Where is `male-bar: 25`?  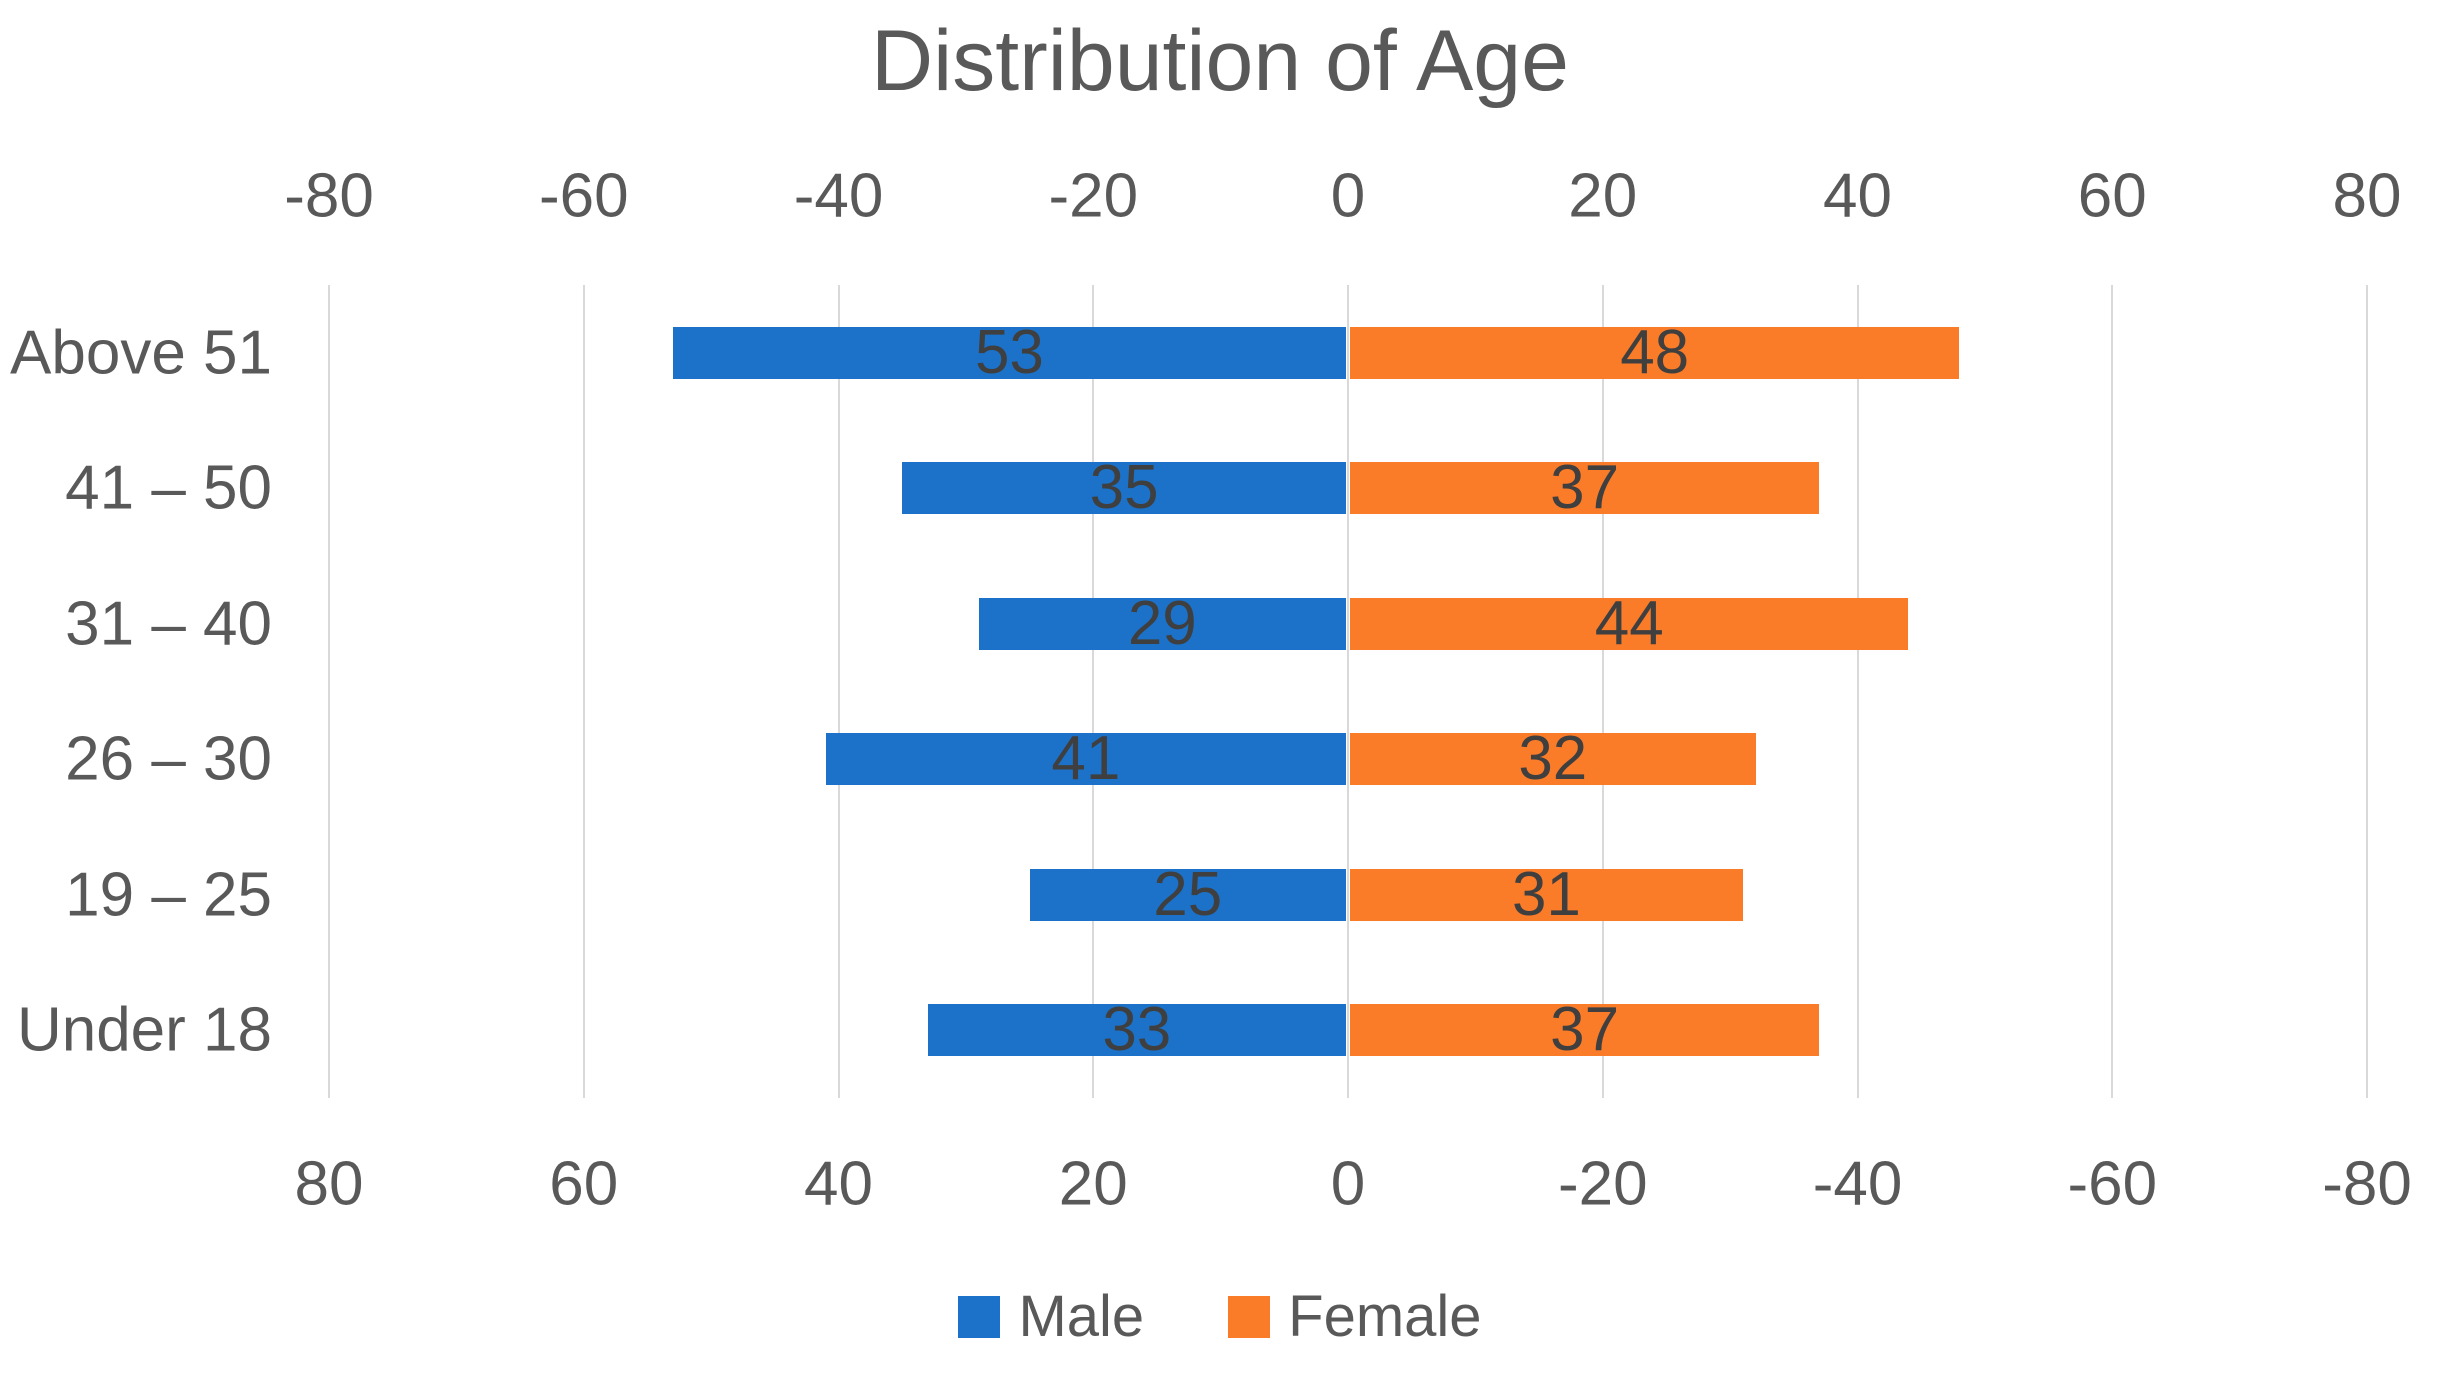
male-bar: 25 is located at coordinates (1187, 894).